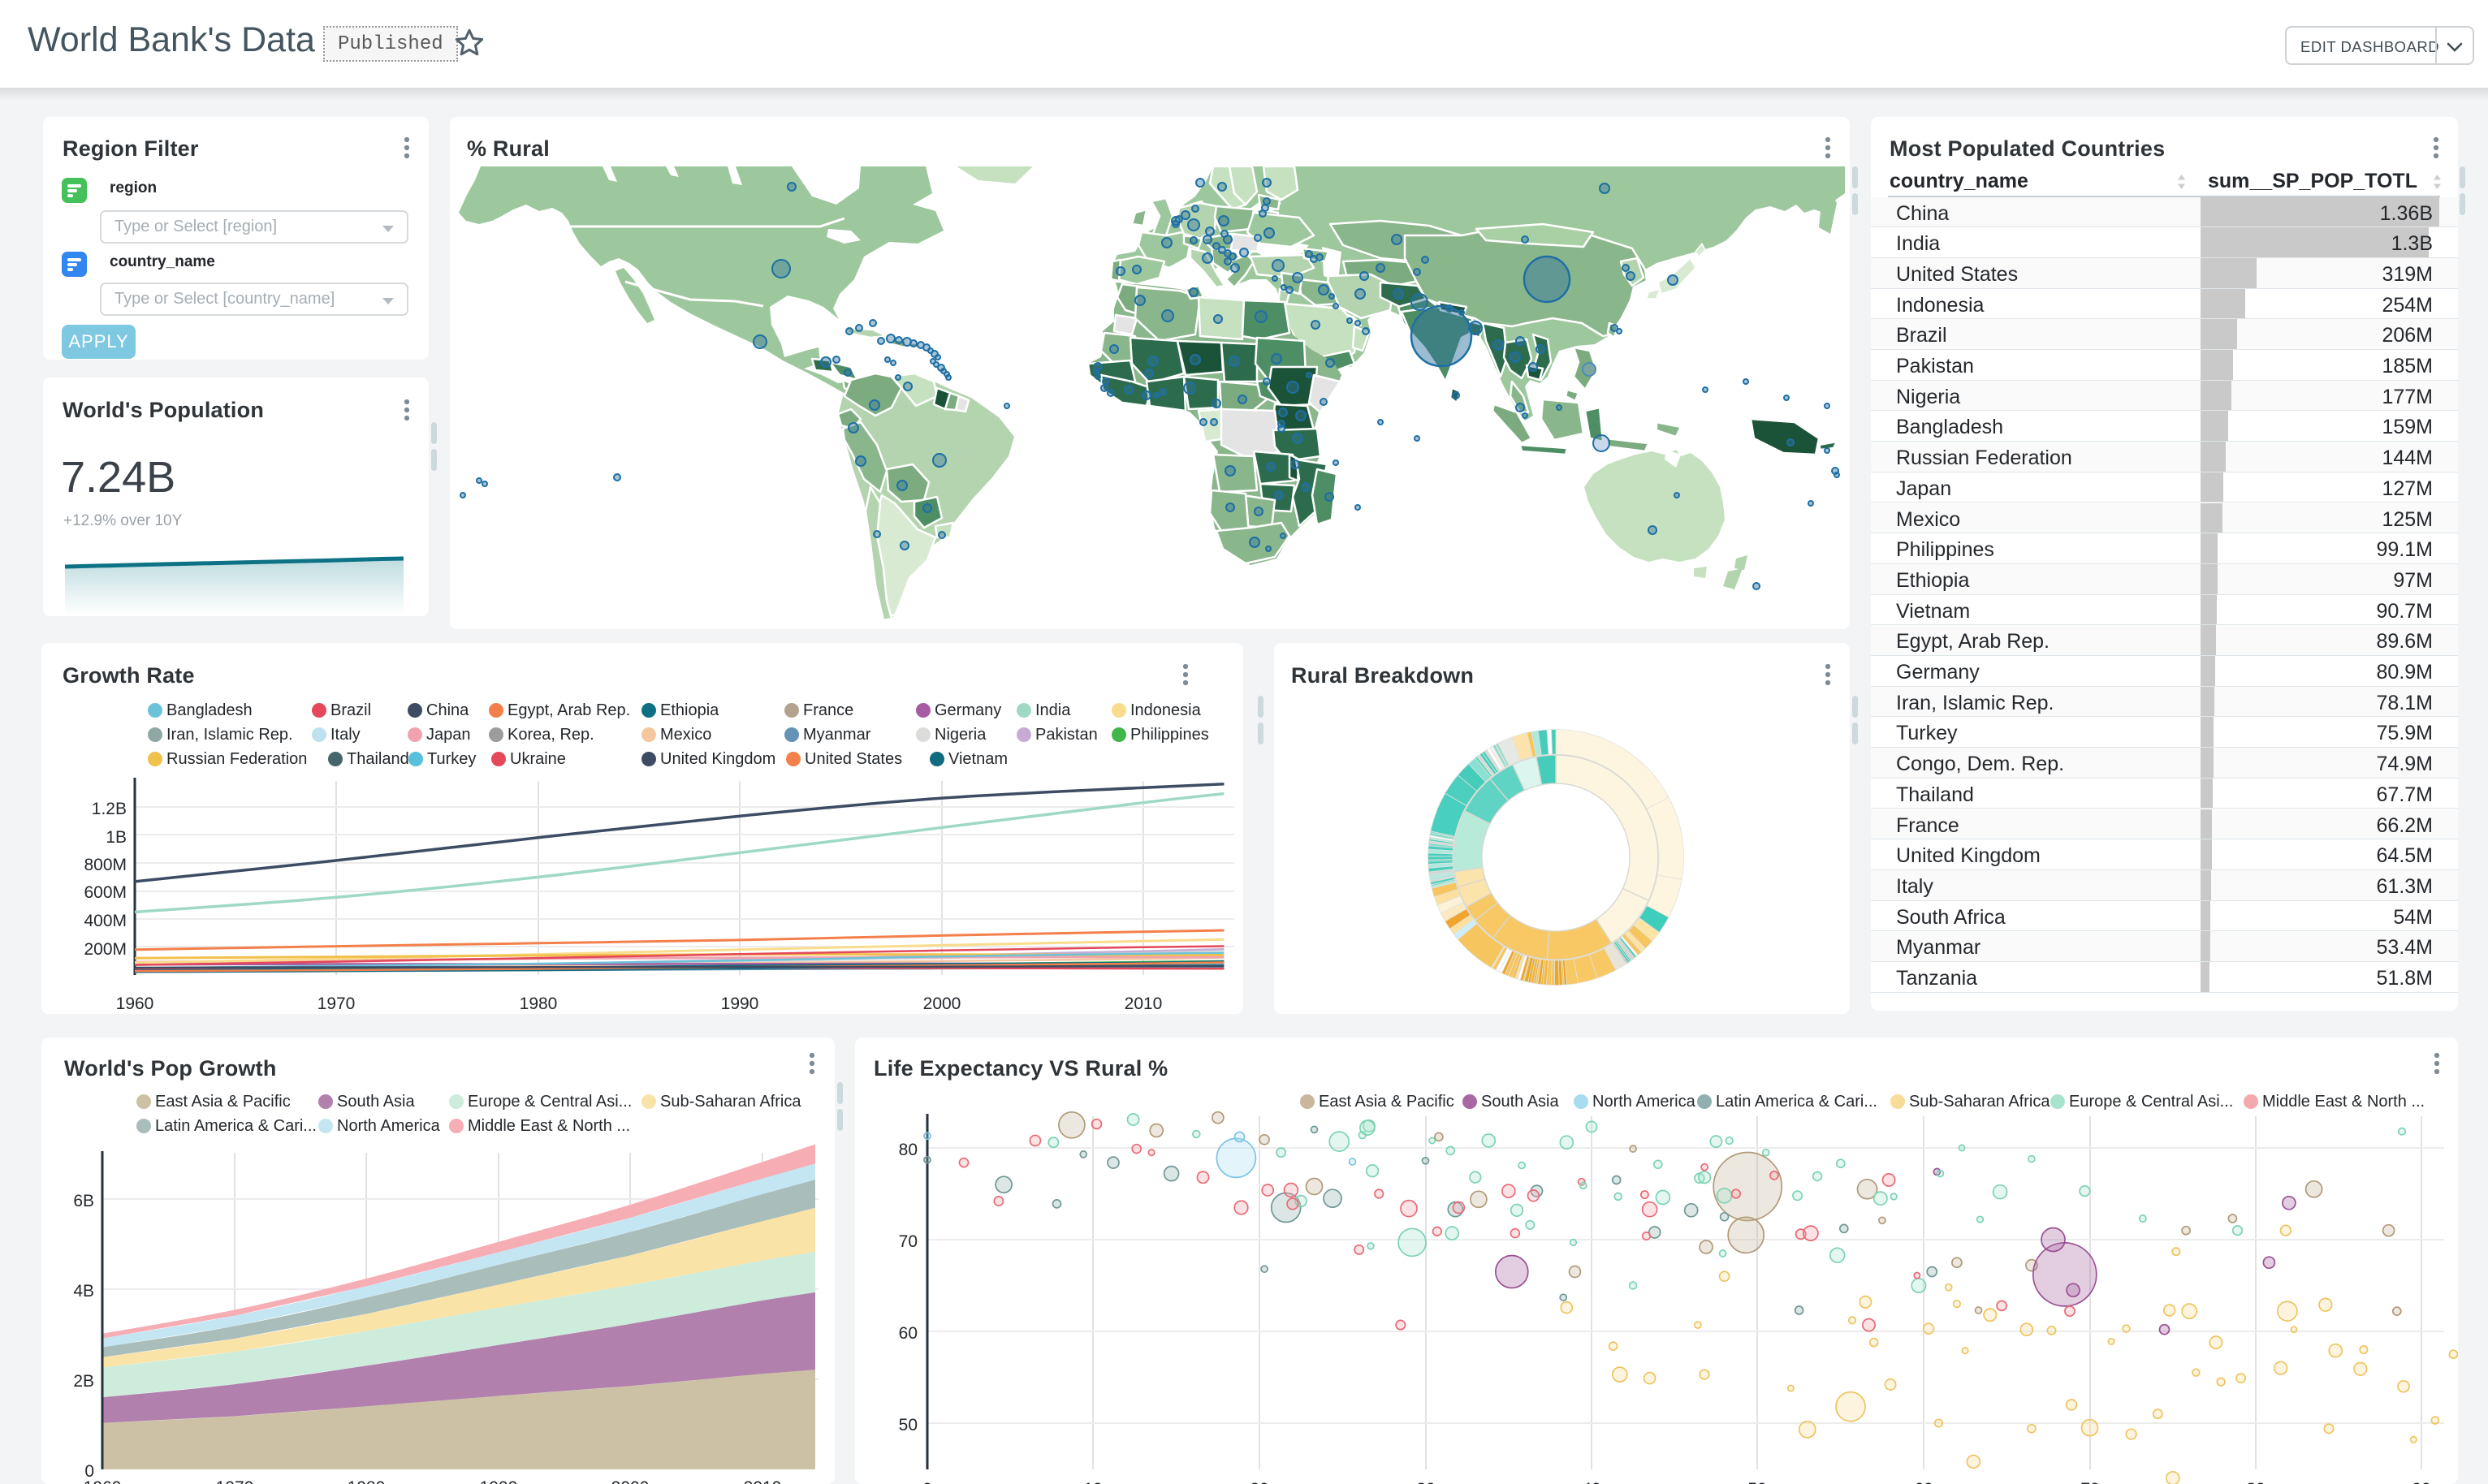 Image resolution: width=2488 pixels, height=1484 pixels. What do you see at coordinates (105, 892) in the screenshot?
I see `svg-text: 600M` at bounding box center [105, 892].